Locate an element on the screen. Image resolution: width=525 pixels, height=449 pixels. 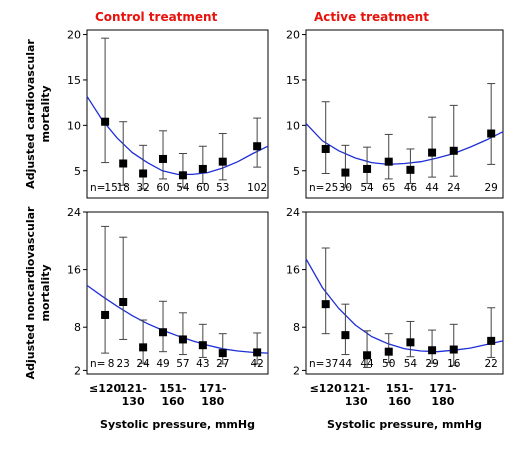
n-count: 24 is located at coordinates (143, 364).